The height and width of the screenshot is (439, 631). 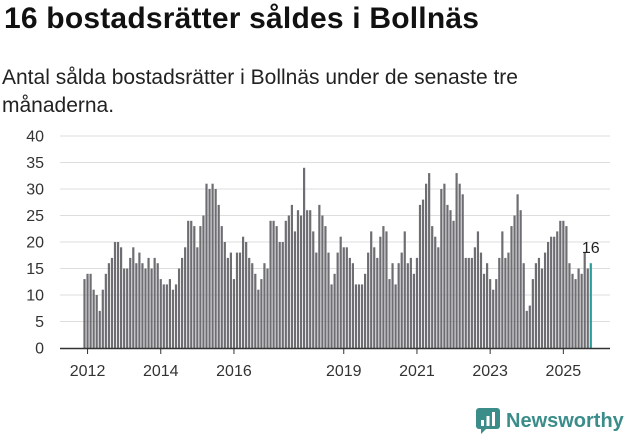 What do you see at coordinates (88, 371) in the screenshot?
I see `x-tick-label: 2012` at bounding box center [88, 371].